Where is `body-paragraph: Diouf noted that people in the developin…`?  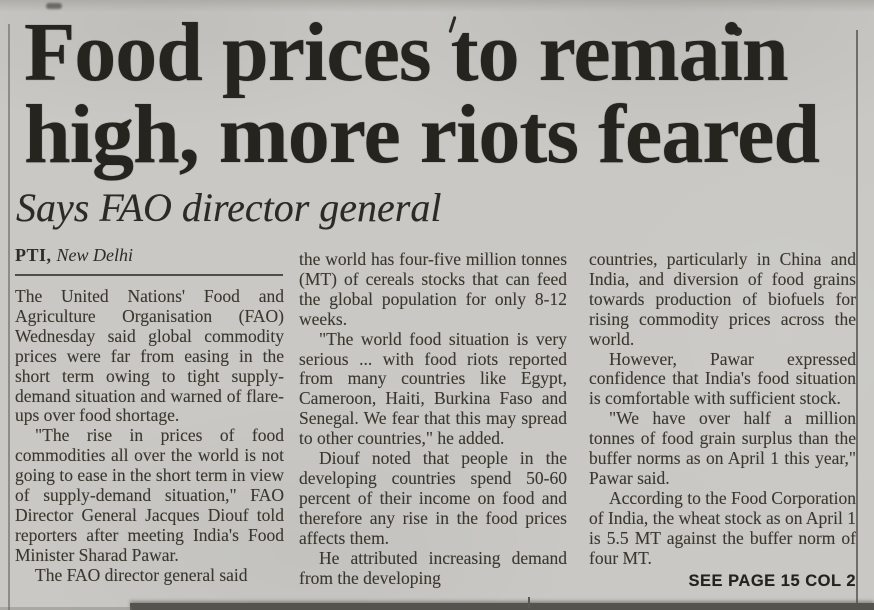
body-paragraph: Diouf noted that people in the developin… is located at coordinates (433, 498).